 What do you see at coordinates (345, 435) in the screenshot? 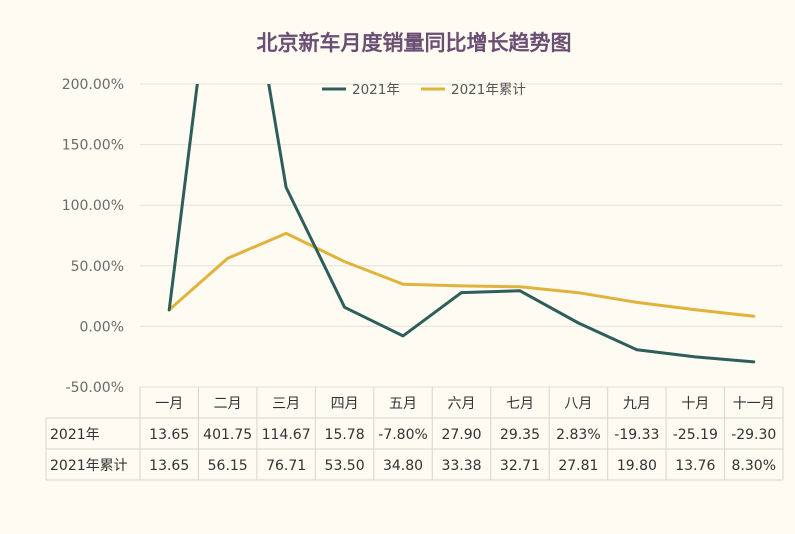
I see `data-label: 15.78` at bounding box center [345, 435].